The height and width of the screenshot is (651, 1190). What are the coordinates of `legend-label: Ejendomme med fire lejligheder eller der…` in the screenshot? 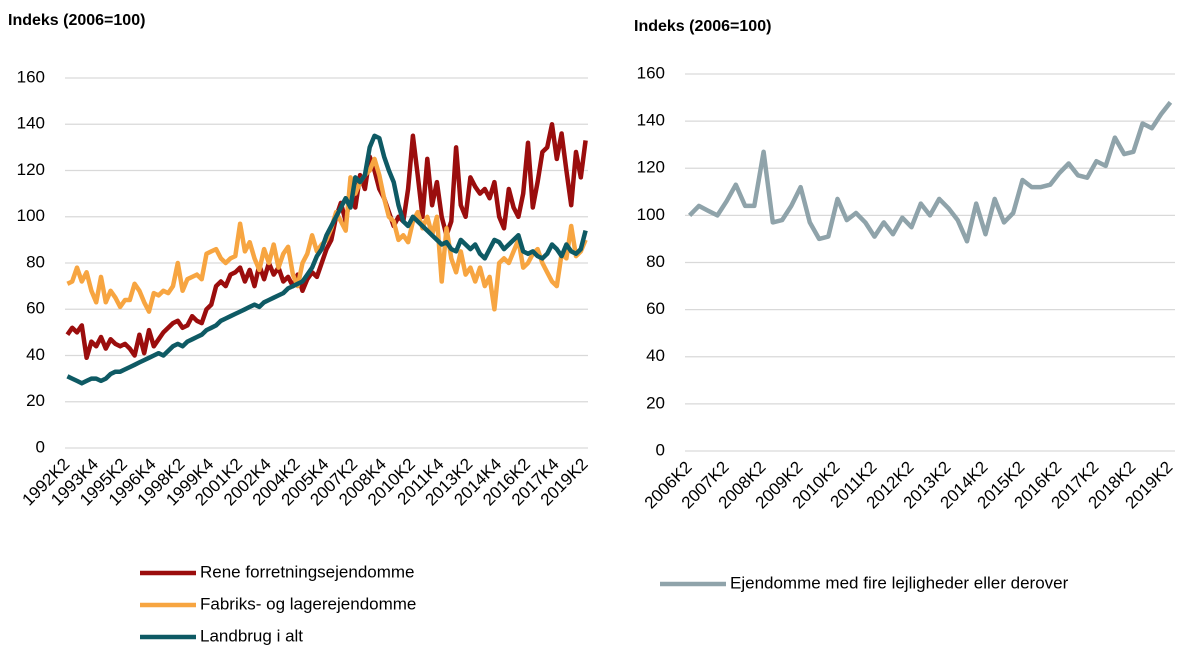 It's located at (899, 582).